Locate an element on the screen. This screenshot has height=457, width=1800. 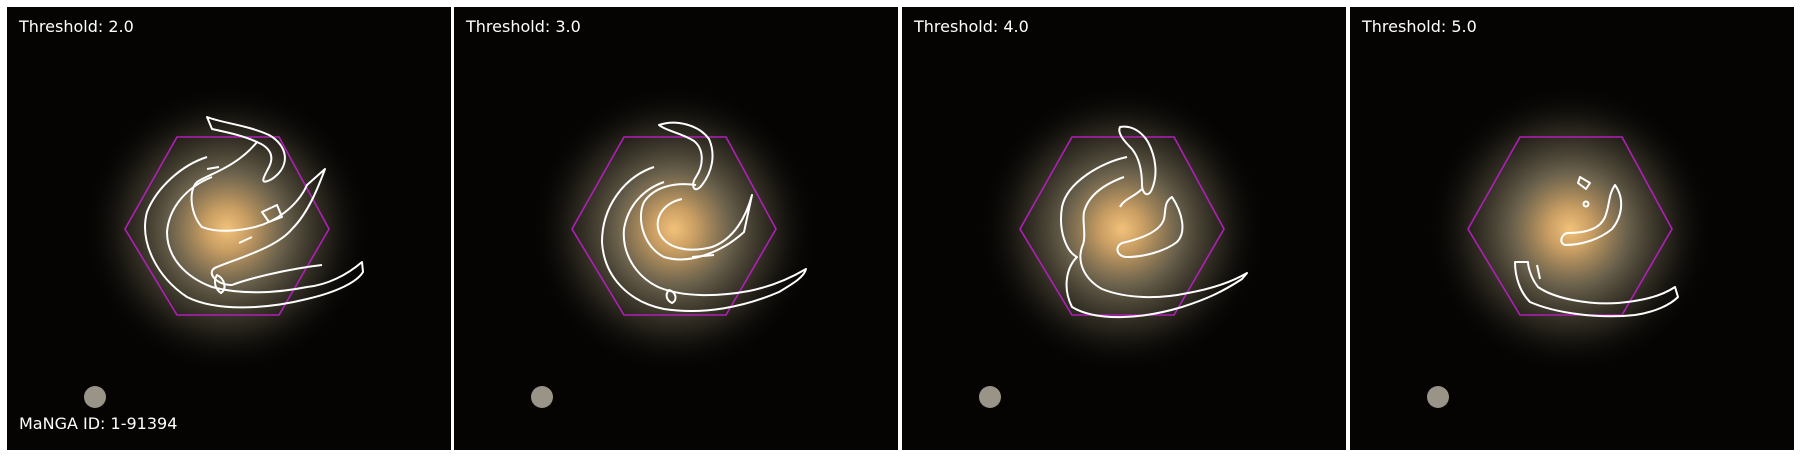
threshold-label-3: Threshold: 4.0 is located at coordinates (971, 26).